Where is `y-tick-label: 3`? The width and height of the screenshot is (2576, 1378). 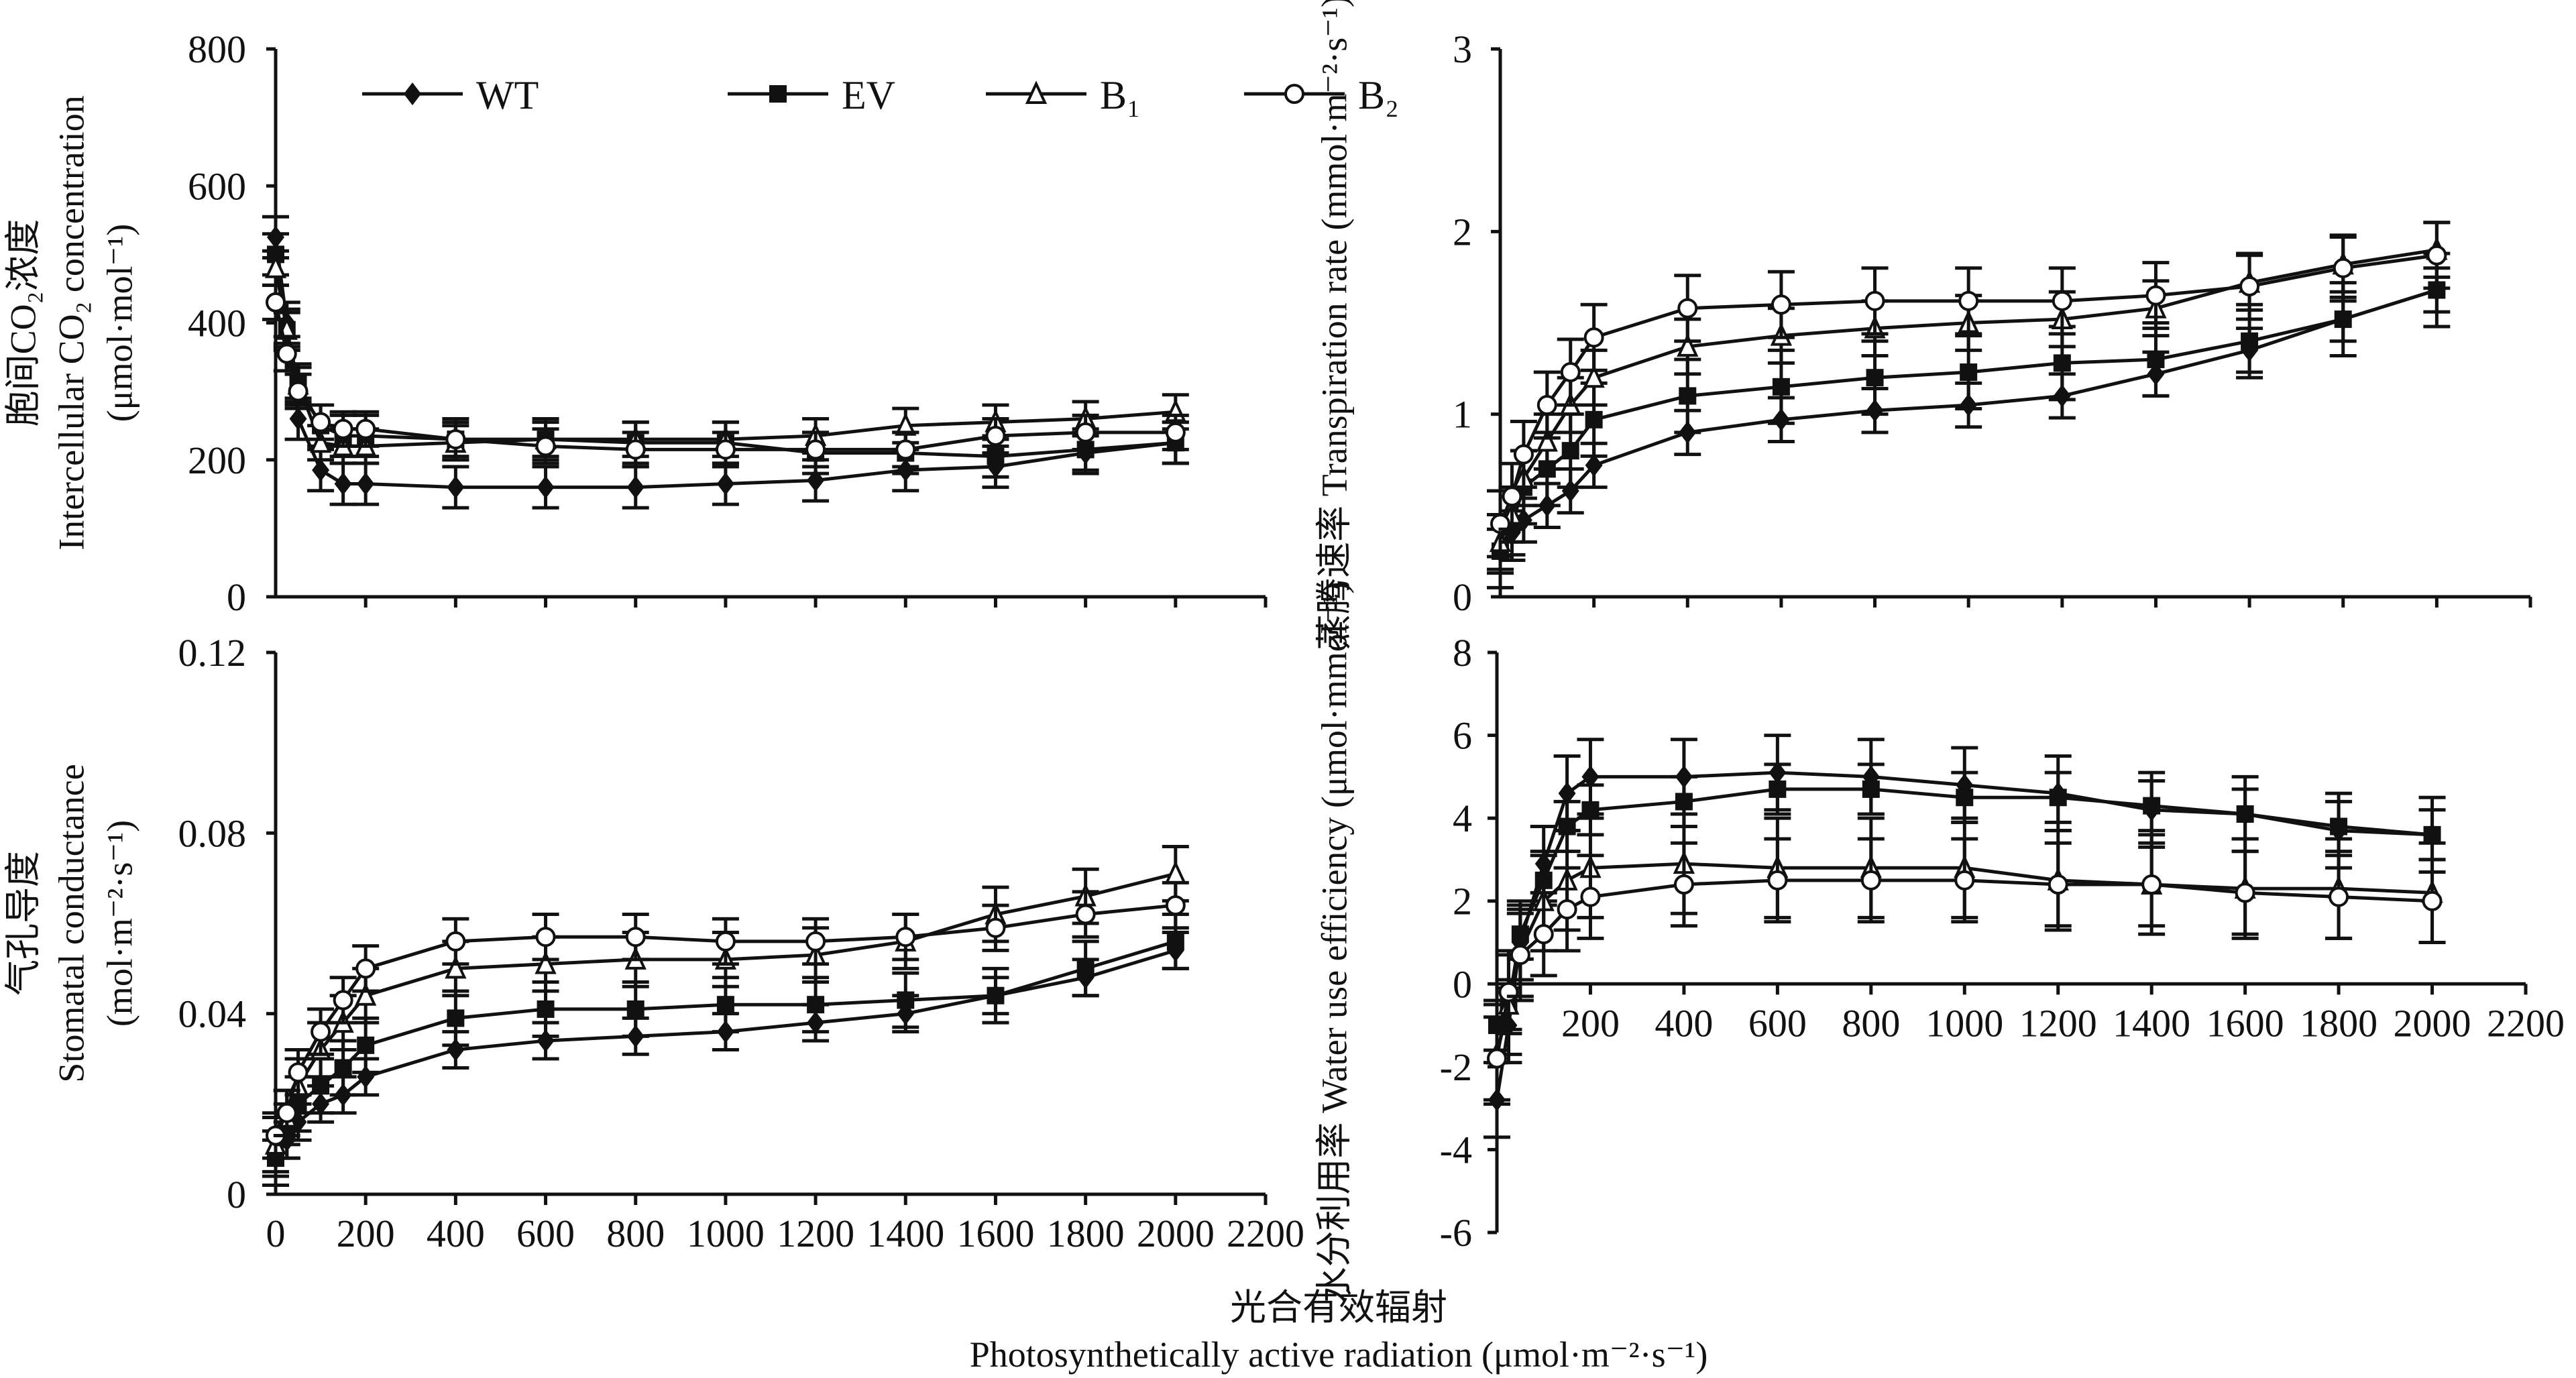 y-tick-label: 3 is located at coordinates (1462, 49).